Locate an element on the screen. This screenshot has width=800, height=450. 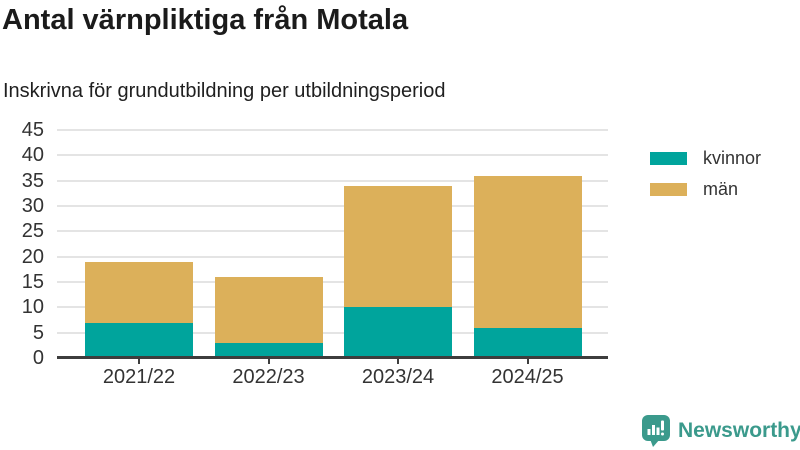
bar-chart-speech-bubble-icon is located at coordinates (656, 431).